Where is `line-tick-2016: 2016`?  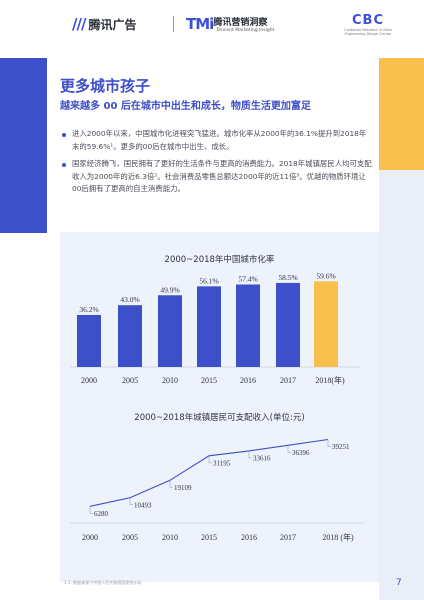 line-tick-2016: 2016 is located at coordinates (249, 537).